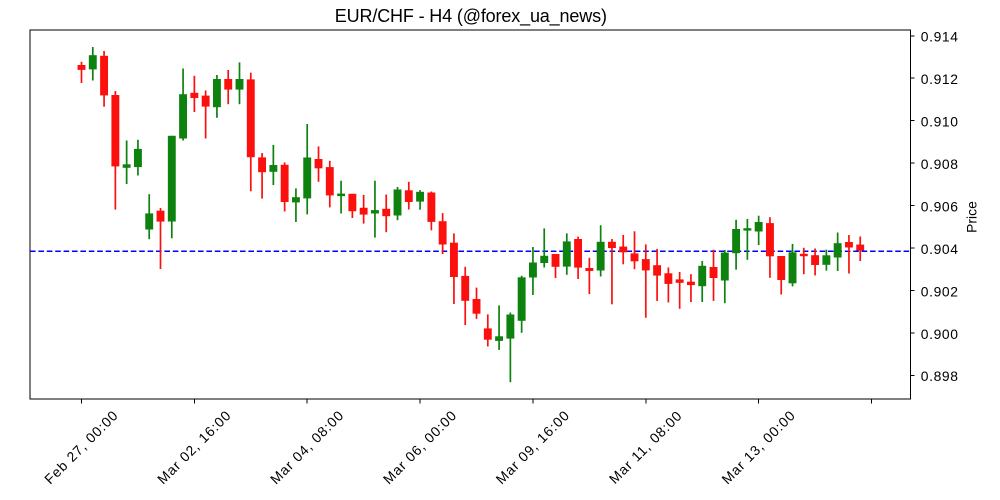  Describe the element at coordinates (645, 446) in the screenshot. I see `svg-text: Mar 11, 08:00` at that location.